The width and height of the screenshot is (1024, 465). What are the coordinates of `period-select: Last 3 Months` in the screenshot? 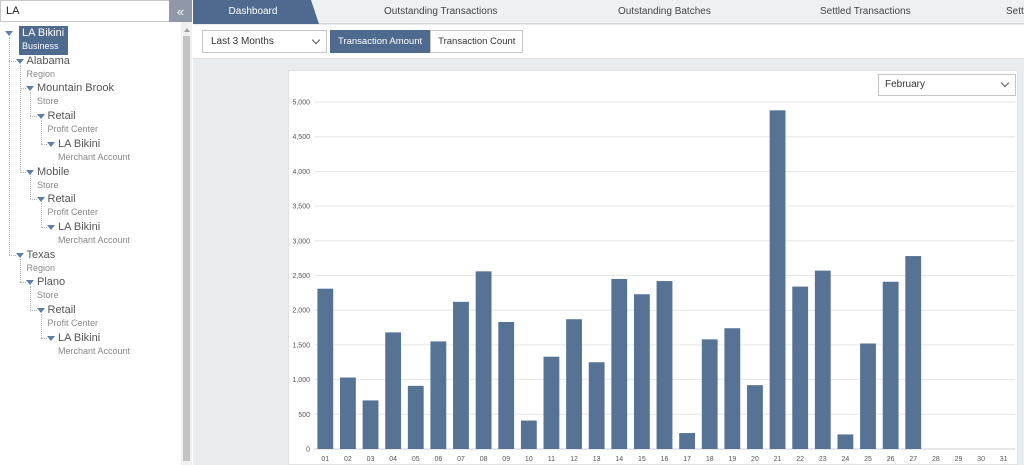 It's located at (264, 41).